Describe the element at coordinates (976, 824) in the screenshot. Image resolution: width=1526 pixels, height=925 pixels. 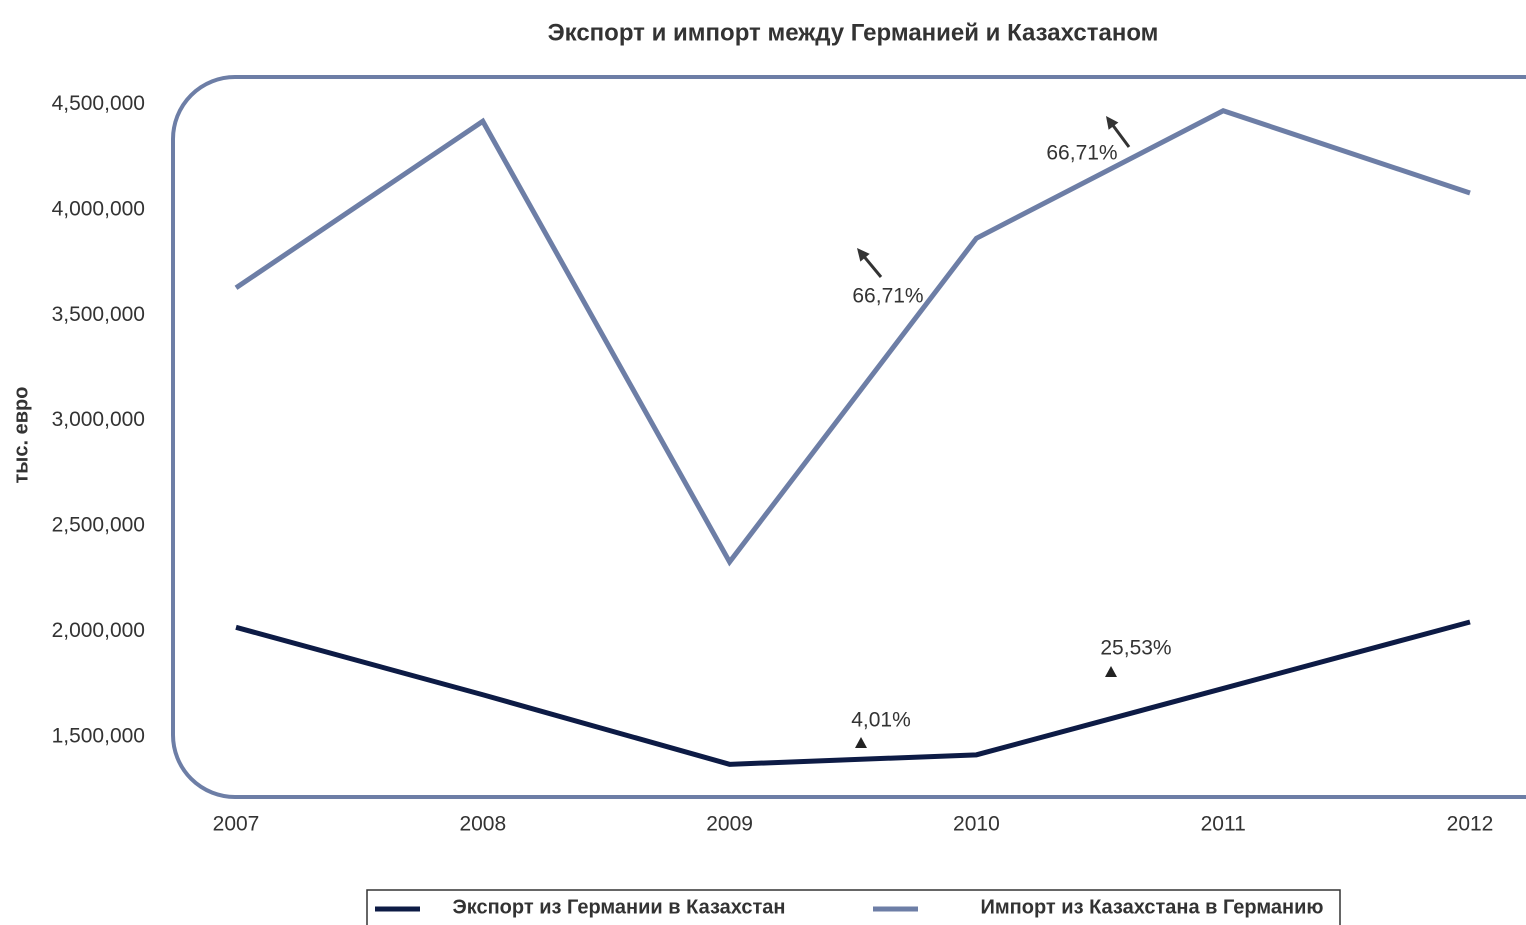
I see `x-tick-label: 2010` at that location.